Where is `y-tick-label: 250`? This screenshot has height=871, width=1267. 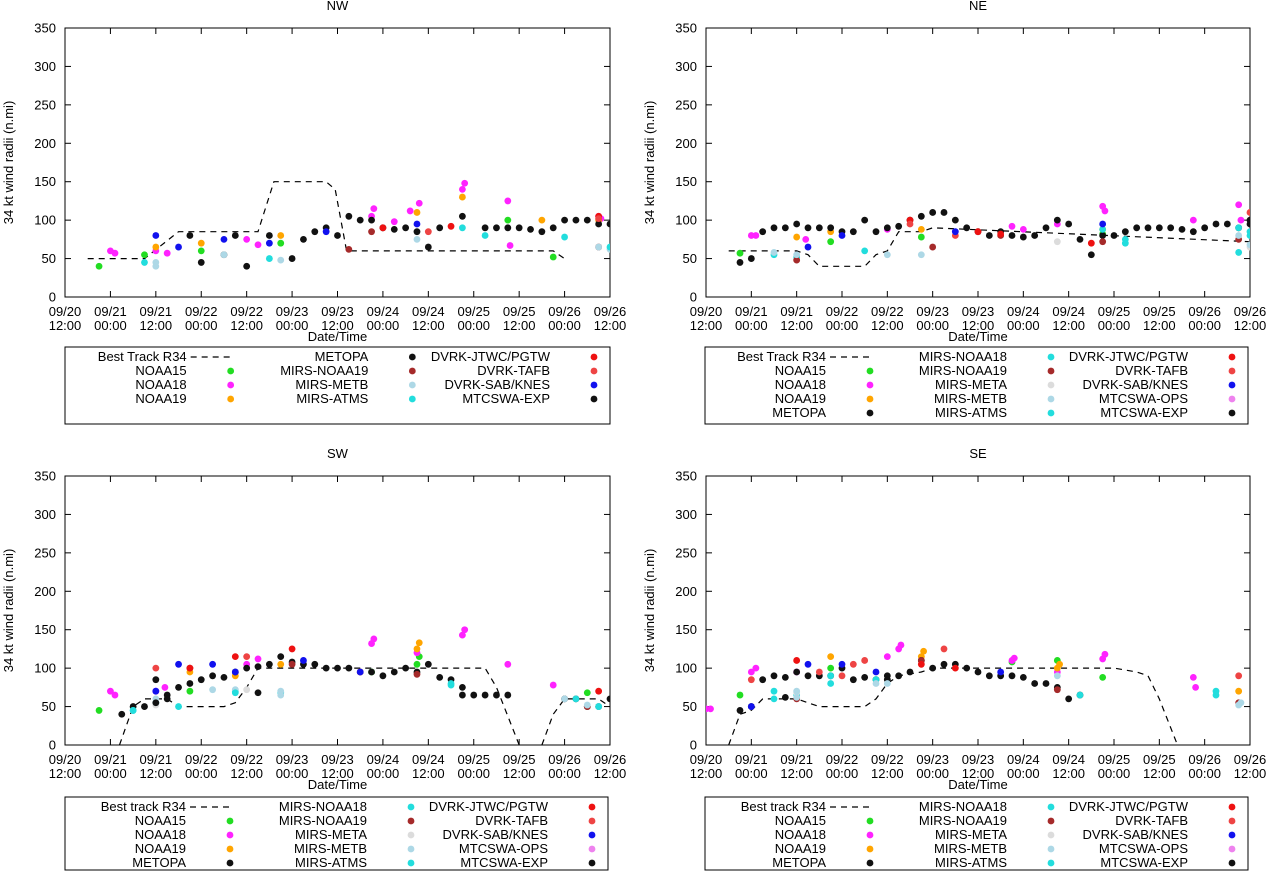
y-tick-label: 250 is located at coordinates (686, 104).